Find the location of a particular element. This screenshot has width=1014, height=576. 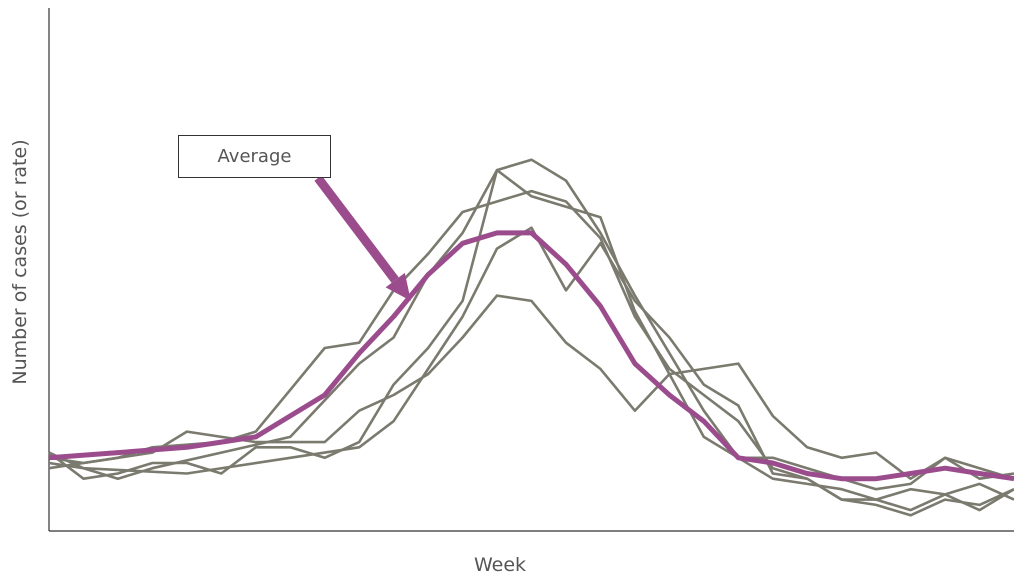

annotation-arrow-head is located at coordinates (398, 286).